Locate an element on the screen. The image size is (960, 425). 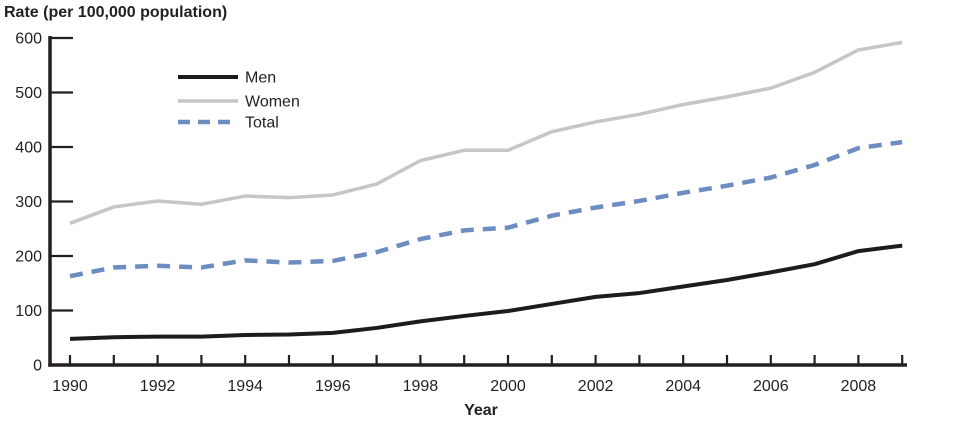
legend: Men Women Total is located at coordinates (239, 101).